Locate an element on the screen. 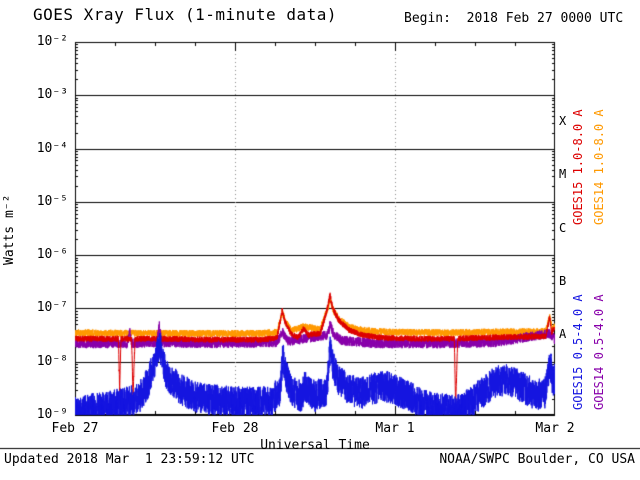 This screenshot has width=640, height=480. x-tick-label: Feb 28 is located at coordinates (235, 428).